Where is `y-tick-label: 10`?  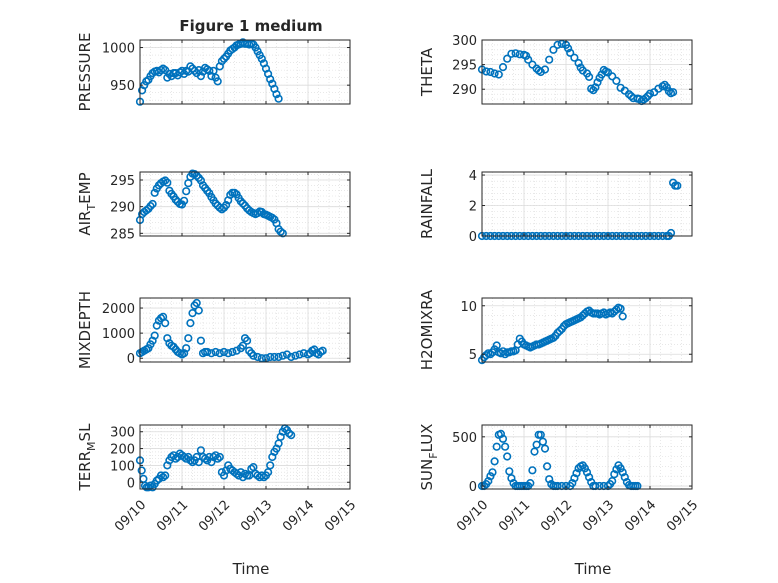 y-tick-label: 10 is located at coordinates (468, 307).